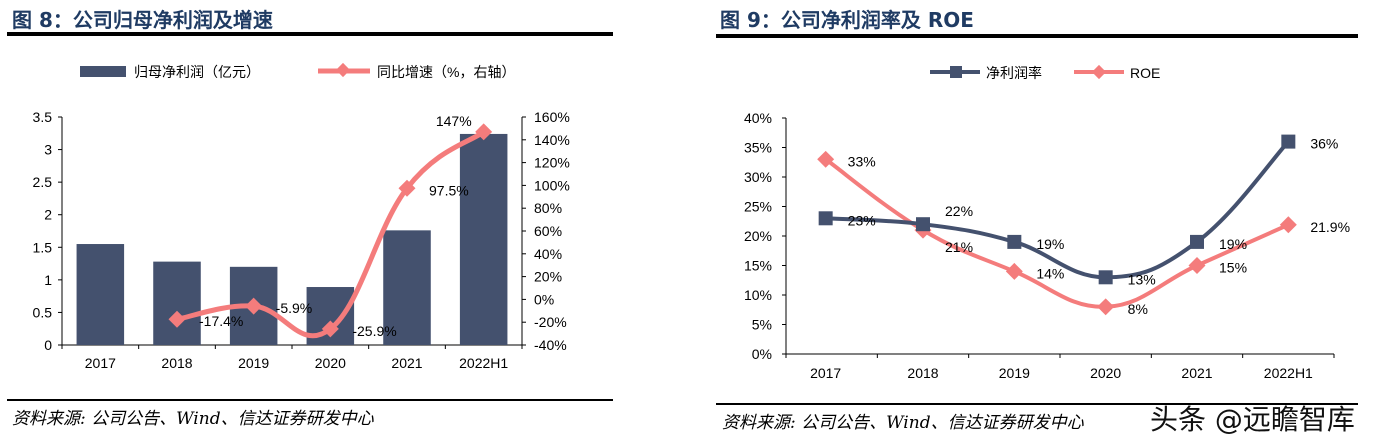  I want to click on growth-data-label: 97.5%, so click(449, 190).